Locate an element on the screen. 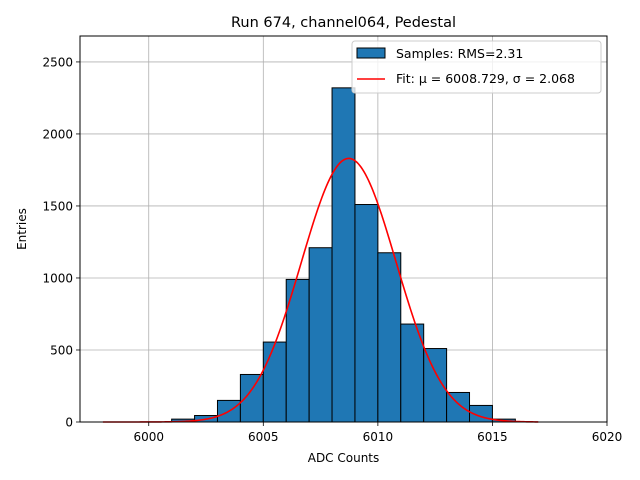  x-tick-label: 6010 is located at coordinates (378, 437).